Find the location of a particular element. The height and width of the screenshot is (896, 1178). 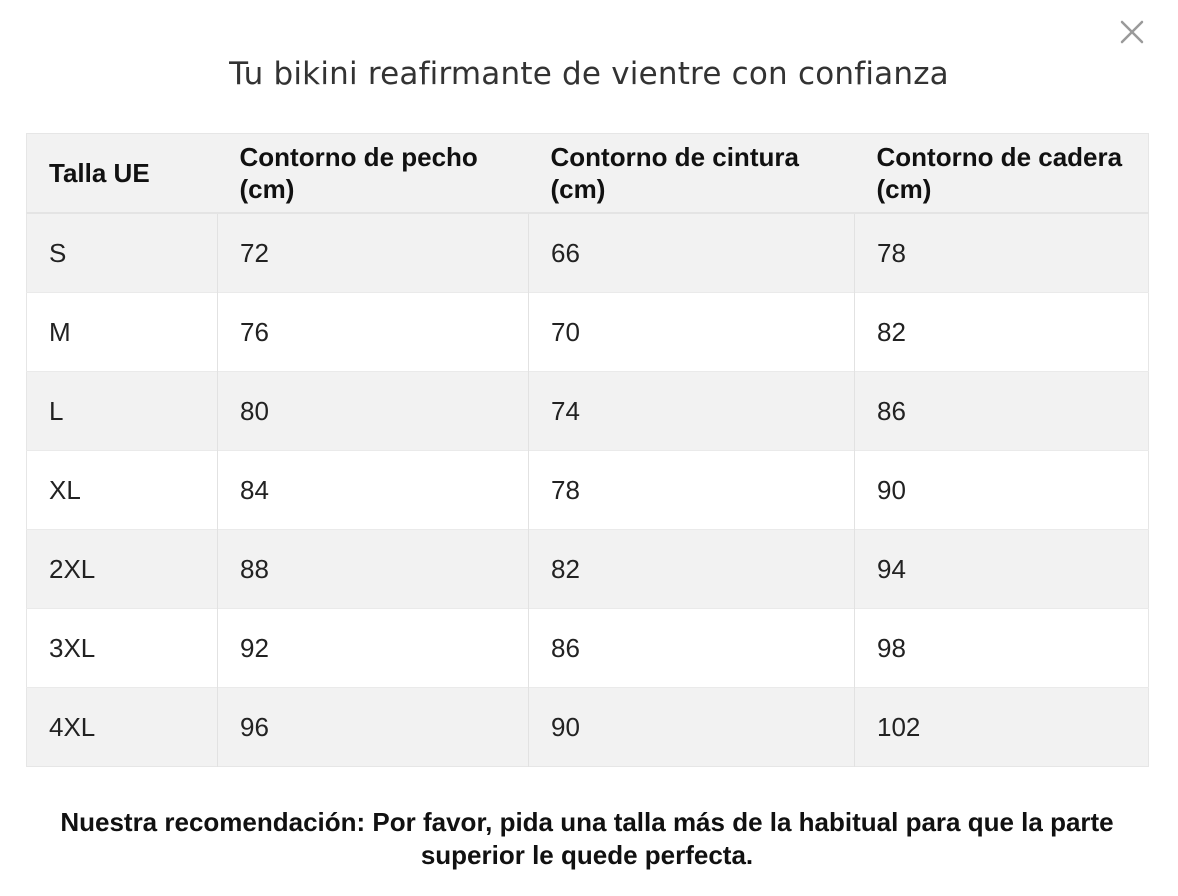

waist-cell: 66 is located at coordinates (691, 252).